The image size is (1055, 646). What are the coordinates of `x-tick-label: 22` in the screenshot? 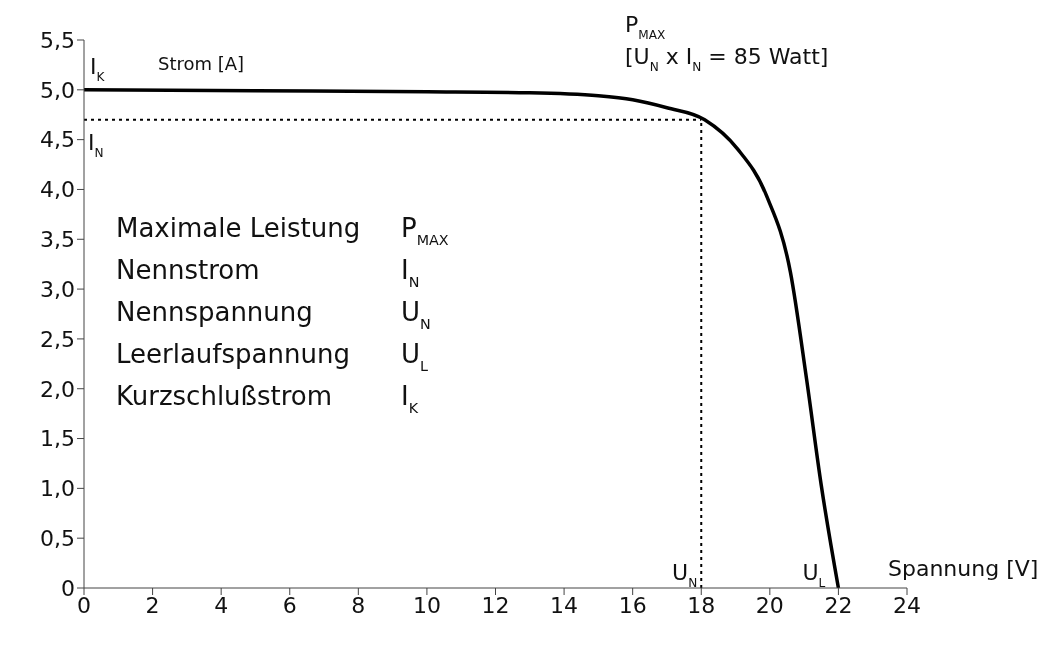 It's located at (838, 605).